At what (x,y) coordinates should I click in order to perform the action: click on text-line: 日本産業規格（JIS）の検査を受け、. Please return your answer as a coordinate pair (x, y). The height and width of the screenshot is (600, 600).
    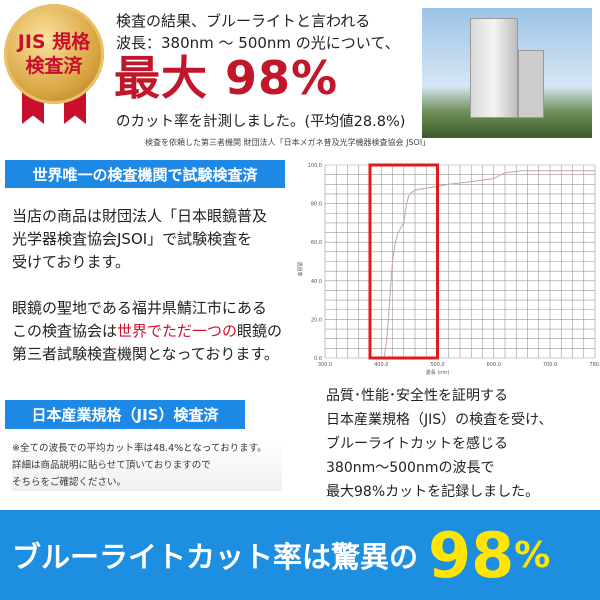
    Looking at the image, I should click on (439, 420).